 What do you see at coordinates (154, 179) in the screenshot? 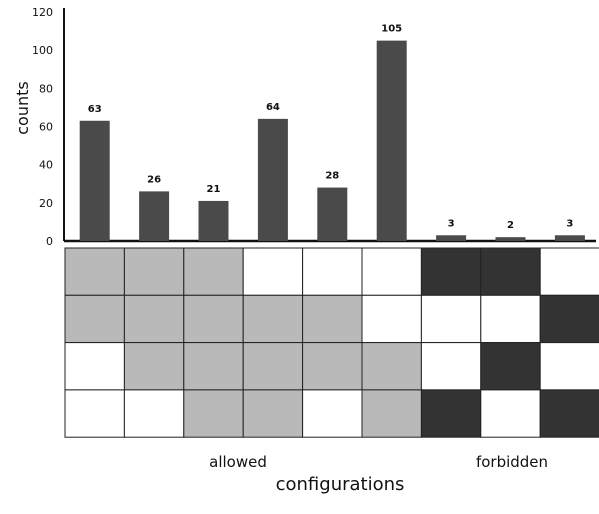
I see `bar-value-label: 26` at bounding box center [154, 179].